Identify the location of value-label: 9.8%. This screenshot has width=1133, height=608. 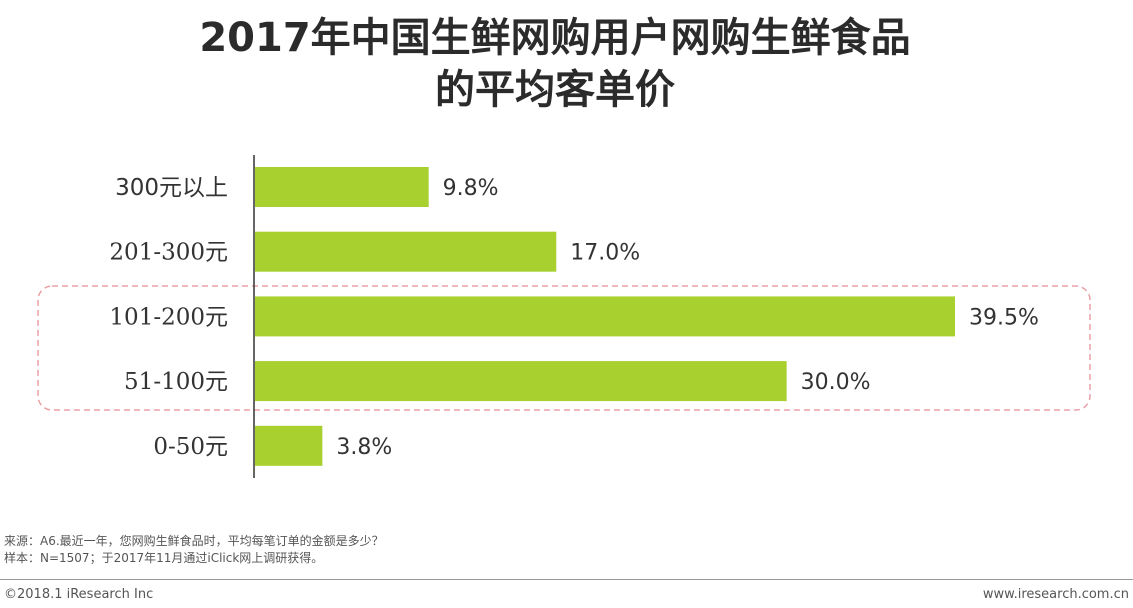
(471, 188).